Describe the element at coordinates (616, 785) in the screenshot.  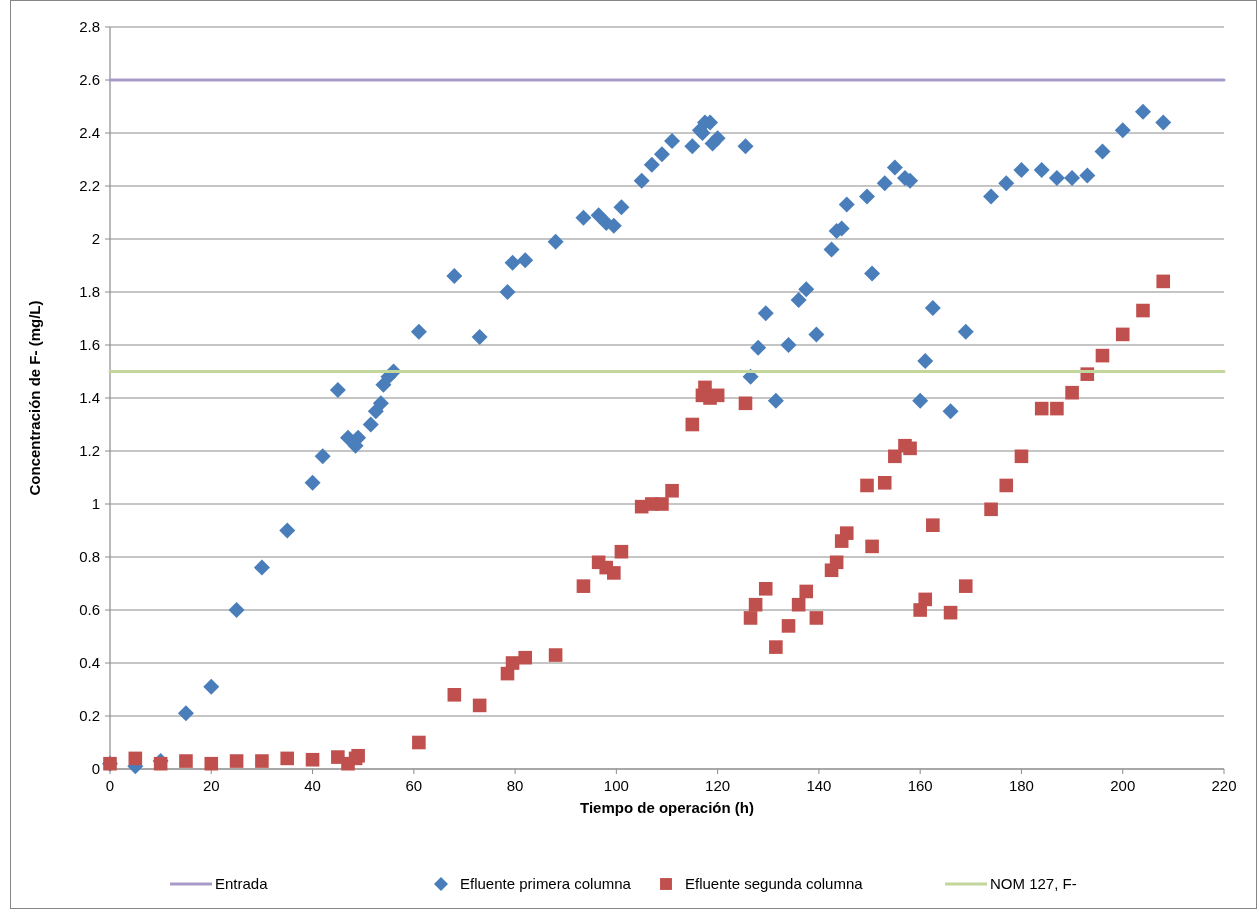
I see `x-tick-label: 100` at that location.